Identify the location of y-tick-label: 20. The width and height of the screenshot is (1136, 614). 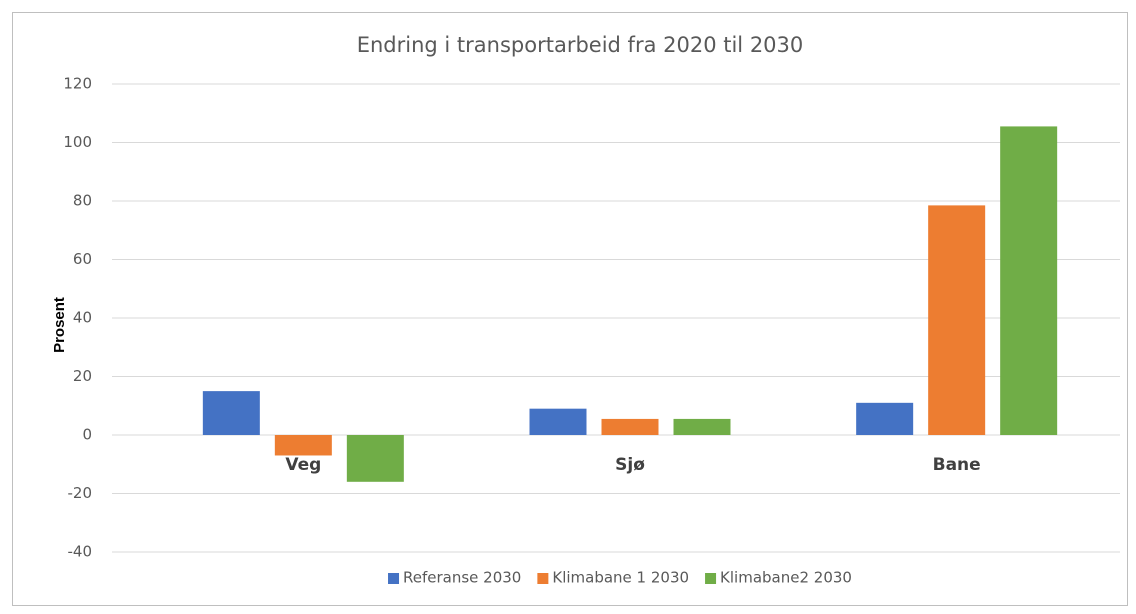
(82, 376).